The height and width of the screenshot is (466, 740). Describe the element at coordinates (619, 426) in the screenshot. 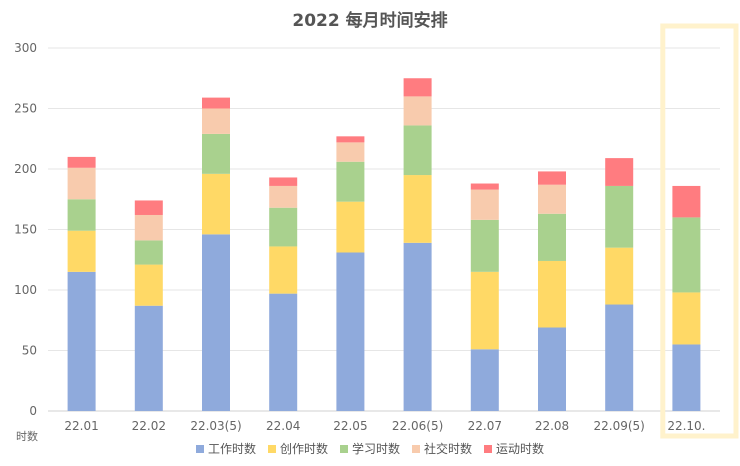

I see `x-tick-label: 22.09(5)` at that location.